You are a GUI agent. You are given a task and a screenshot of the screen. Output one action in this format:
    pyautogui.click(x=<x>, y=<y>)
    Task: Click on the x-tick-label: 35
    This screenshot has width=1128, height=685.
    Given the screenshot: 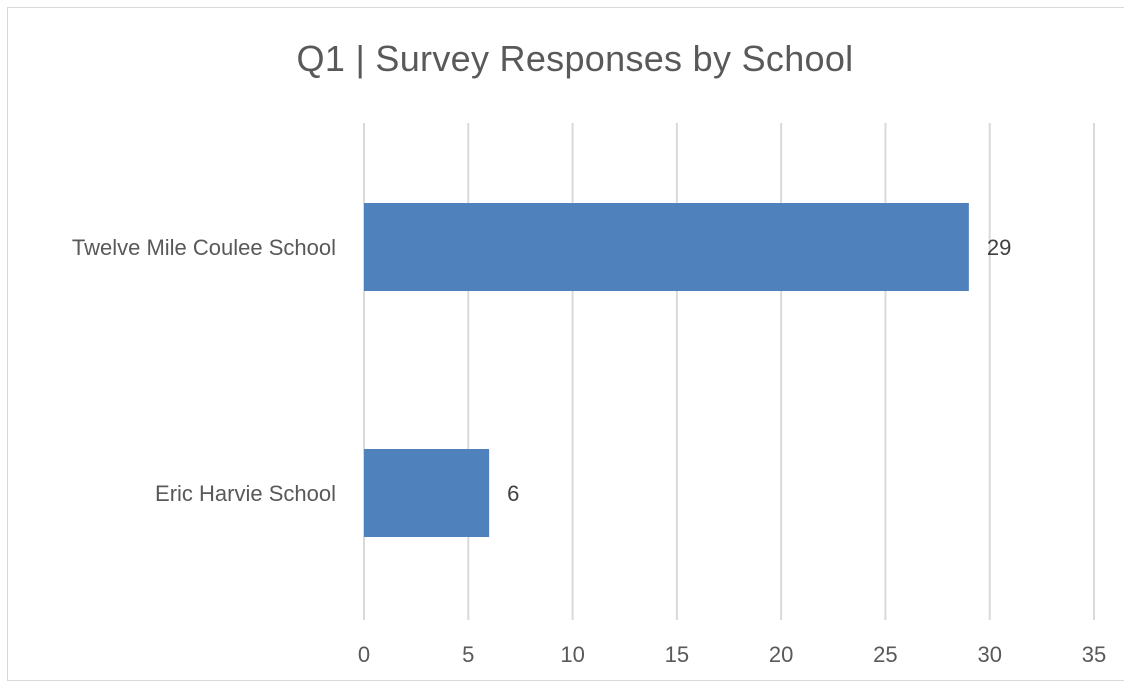 What is the action you would take?
    pyautogui.click(x=1094, y=654)
    